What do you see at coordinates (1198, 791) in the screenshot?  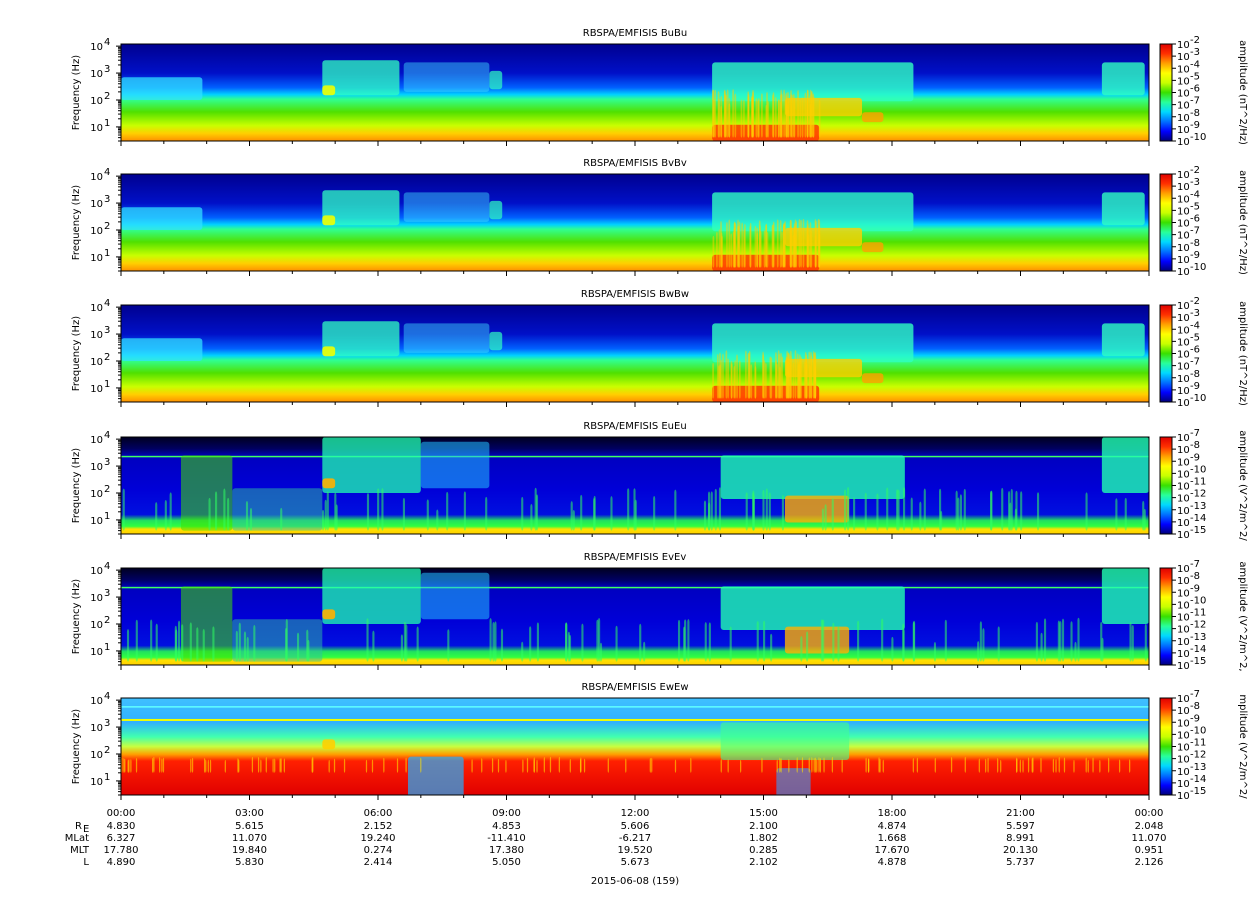 I see `colorbar-tick-exponent: -15` at bounding box center [1198, 791].